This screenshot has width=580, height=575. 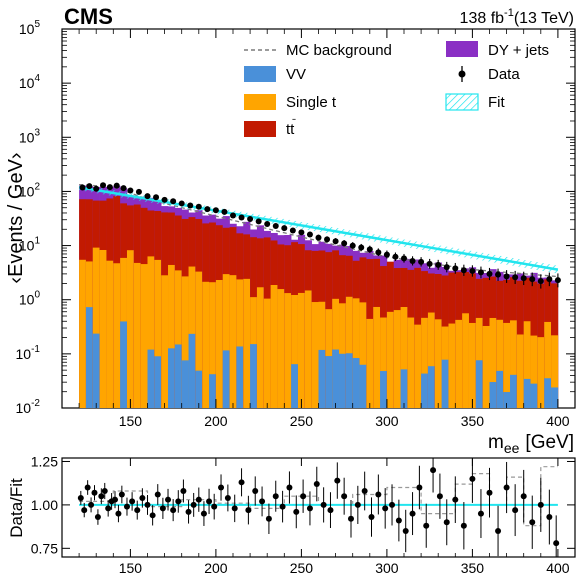 What do you see at coordinates (44, 505) in the screenshot?
I see `ratio-y-tick-label: 1.00` at bounding box center [44, 505].